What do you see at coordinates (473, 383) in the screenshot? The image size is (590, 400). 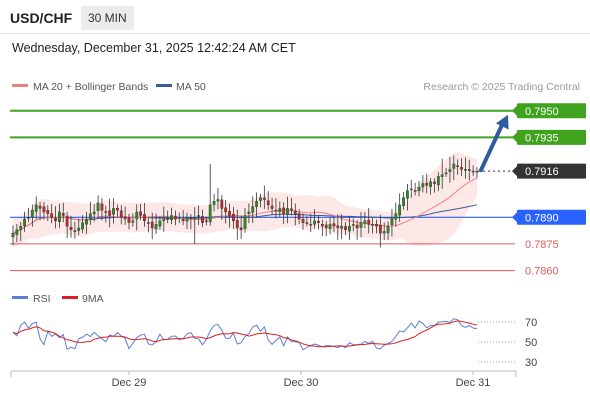 I see `time-axis-label: Dec 31` at bounding box center [473, 383].